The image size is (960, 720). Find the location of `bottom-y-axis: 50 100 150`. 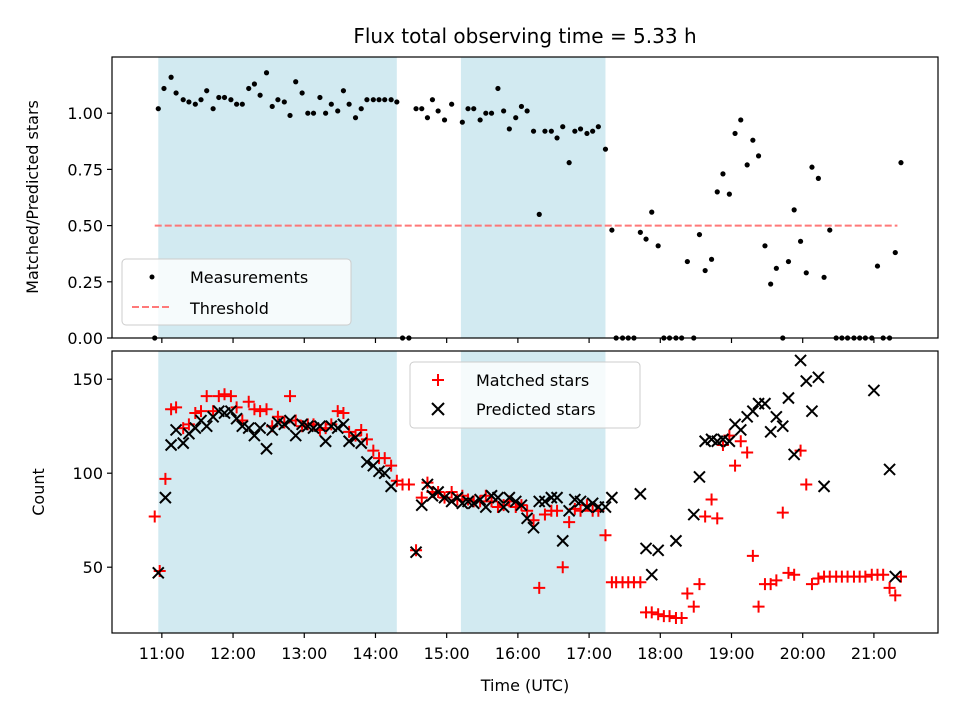

bottom-y-axis: 50 100 150 is located at coordinates (92, 473).